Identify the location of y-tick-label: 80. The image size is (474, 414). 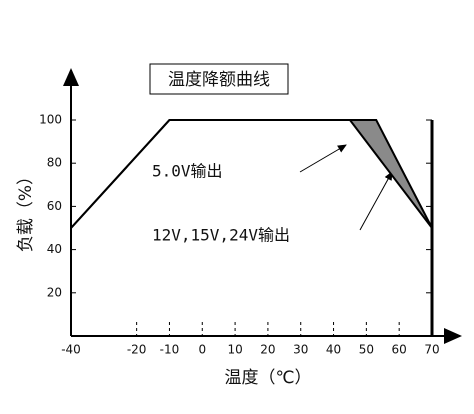
(54, 163).